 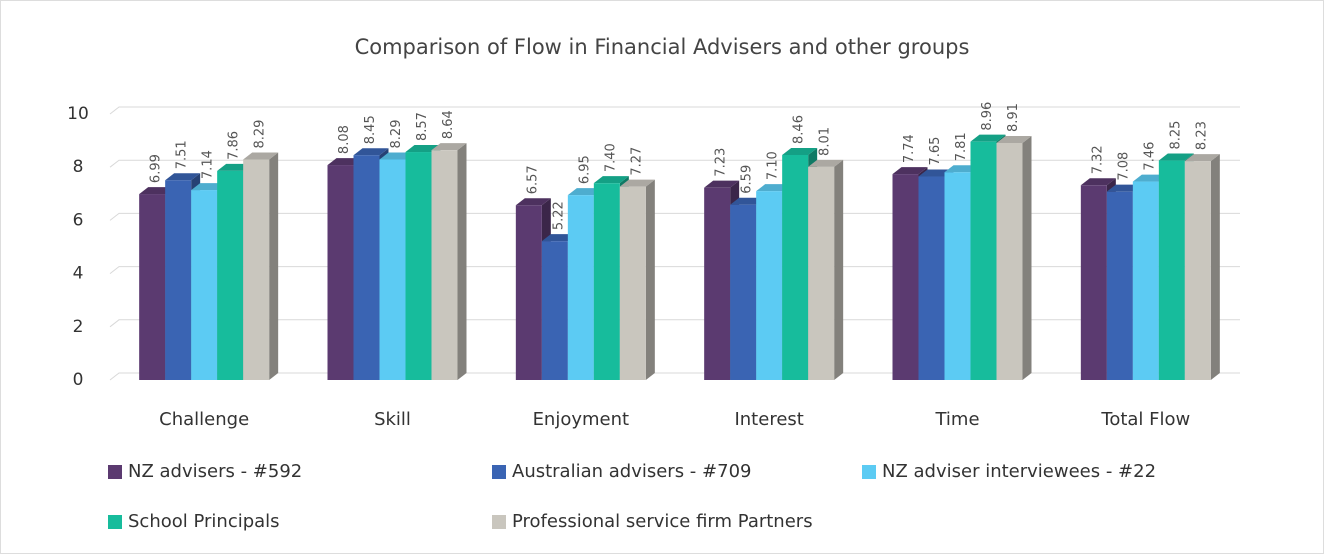 What do you see at coordinates (78, 380) in the screenshot?
I see `y-tick-label: 0` at bounding box center [78, 380].